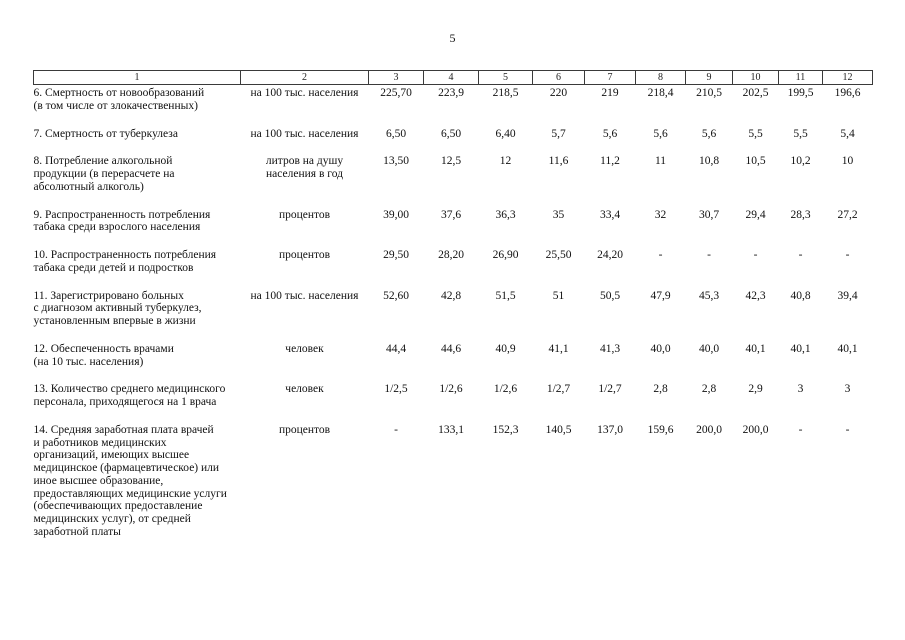 Image resolution: width=905 pixels, height=640 pixels. I want to click on row-value: 47,9, so click(660, 295).